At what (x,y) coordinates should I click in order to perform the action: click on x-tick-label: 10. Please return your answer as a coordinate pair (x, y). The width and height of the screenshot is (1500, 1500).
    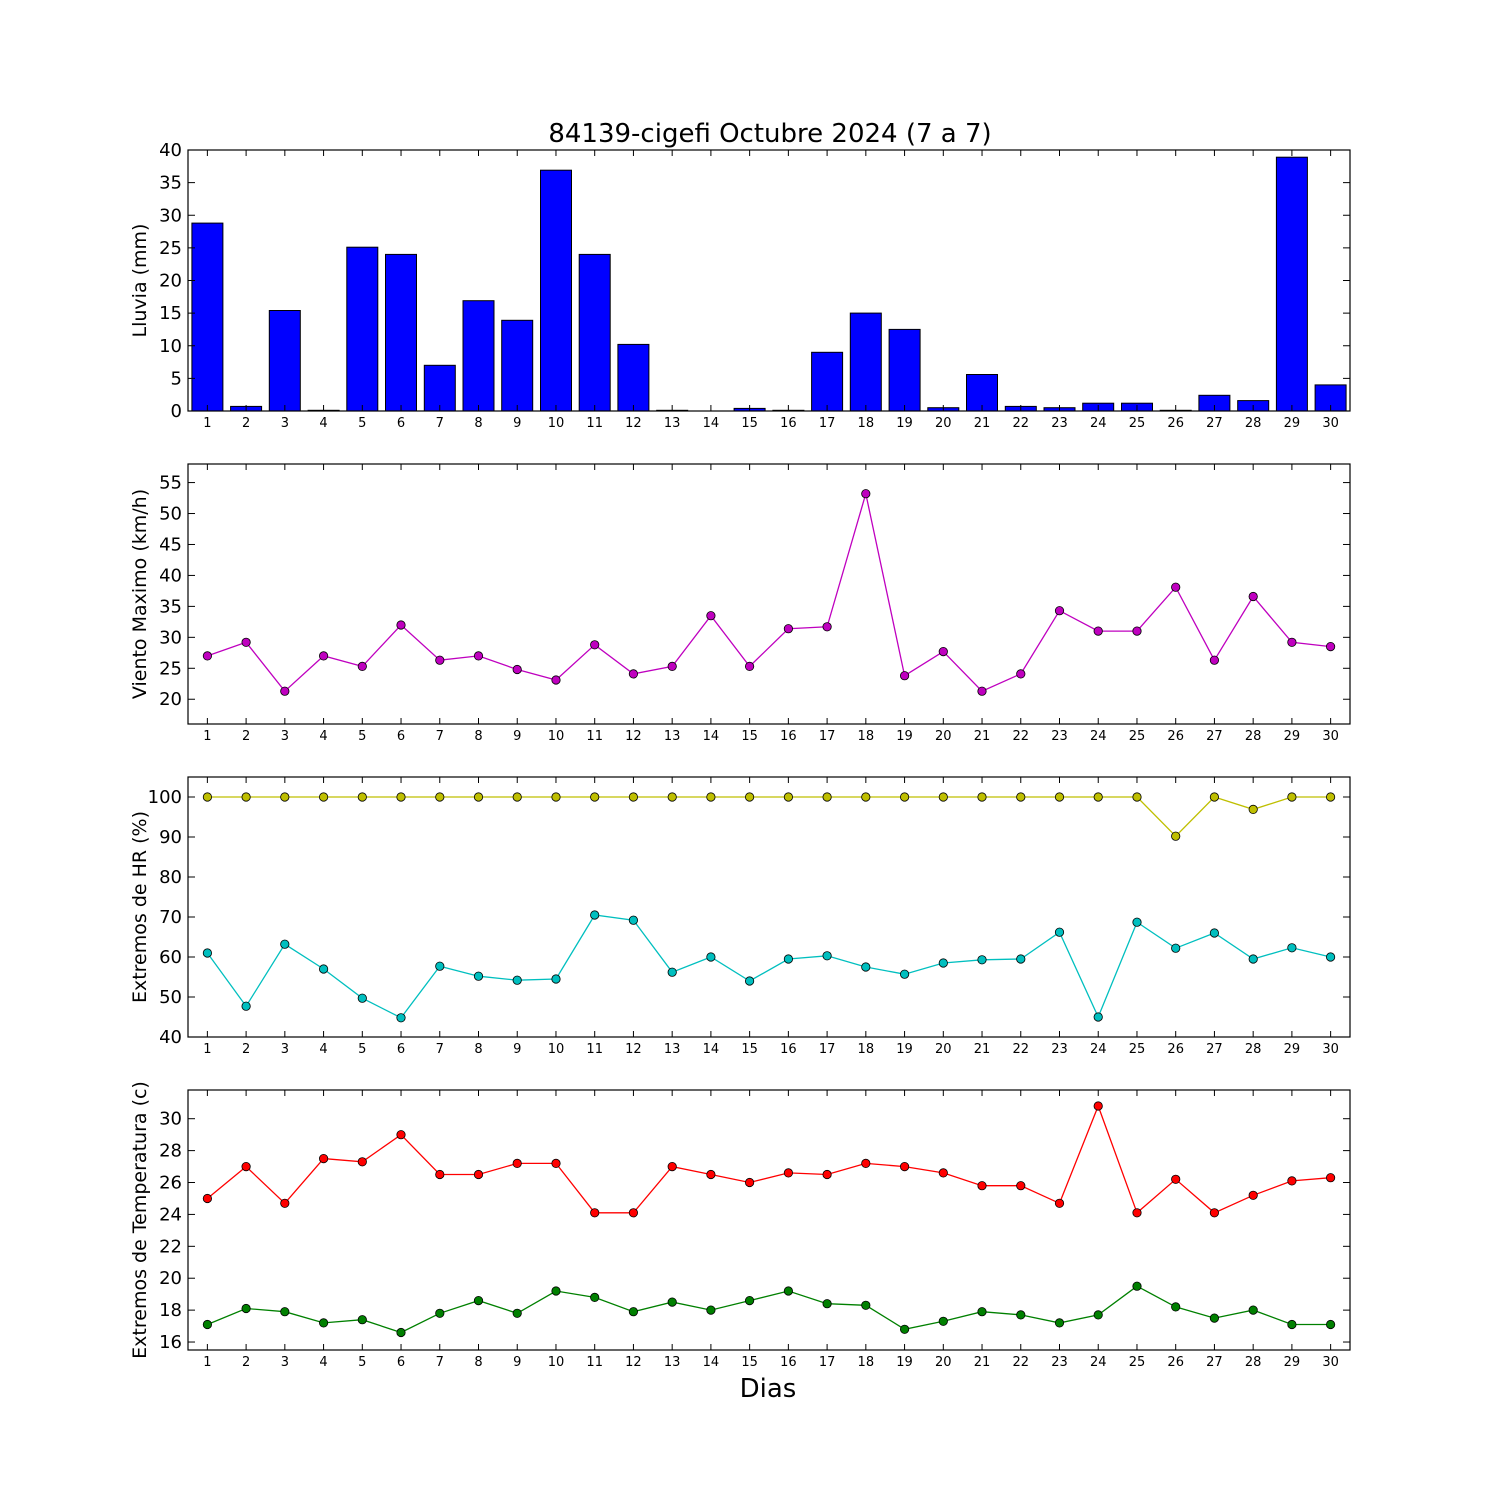
    Looking at the image, I should click on (556, 1049).